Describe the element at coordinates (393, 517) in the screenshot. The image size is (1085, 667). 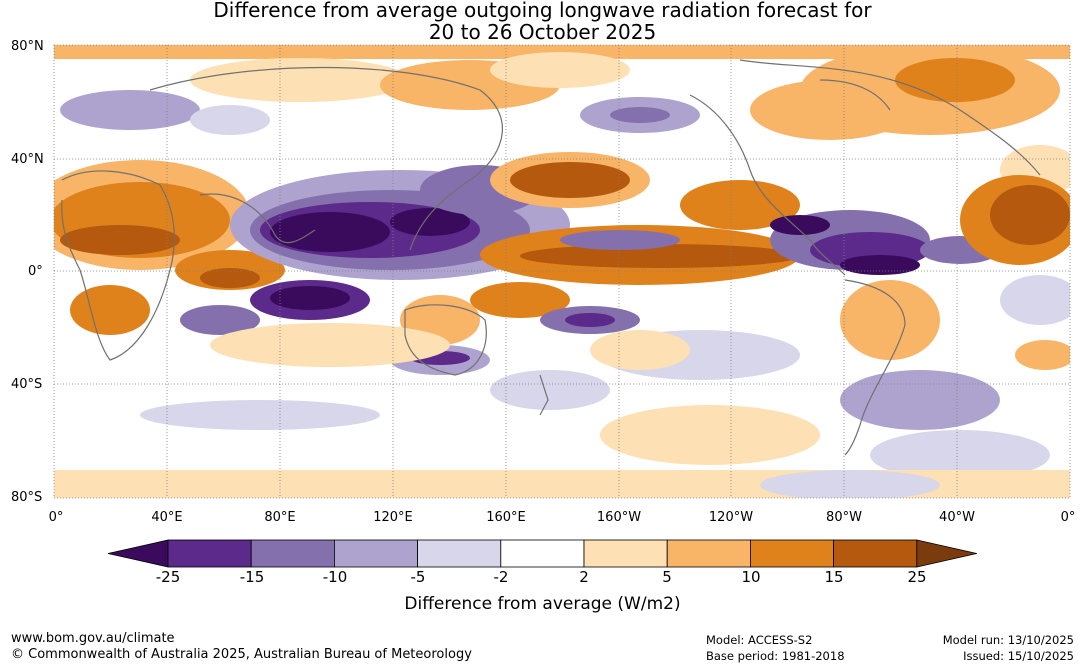
I see `lon-label-120e: 120°E` at that location.